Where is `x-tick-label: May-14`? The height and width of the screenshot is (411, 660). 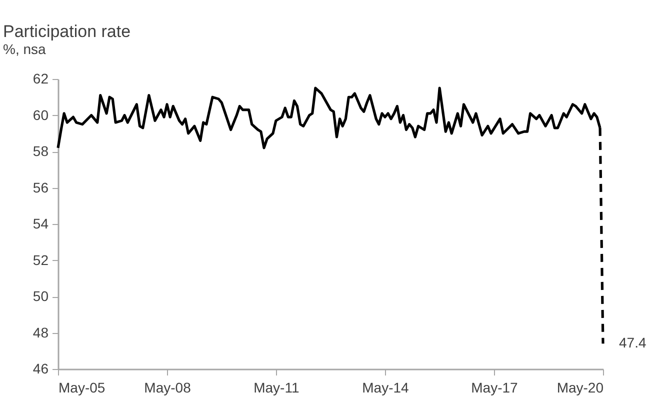 x-tick-label: May-14 is located at coordinates (386, 388).